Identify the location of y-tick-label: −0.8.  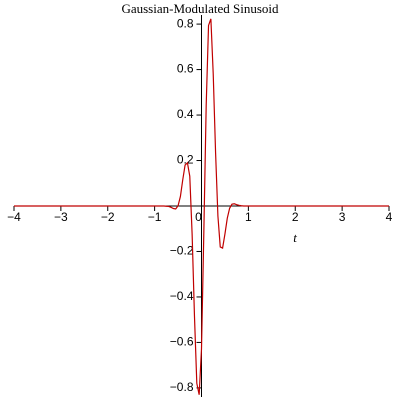
(182, 387).